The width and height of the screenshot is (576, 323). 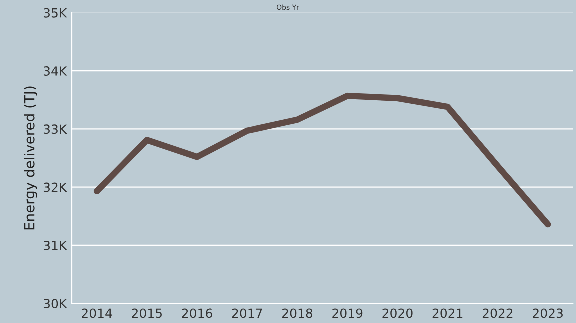 I want to click on x-tick-label: 2017, so click(x=247, y=313).